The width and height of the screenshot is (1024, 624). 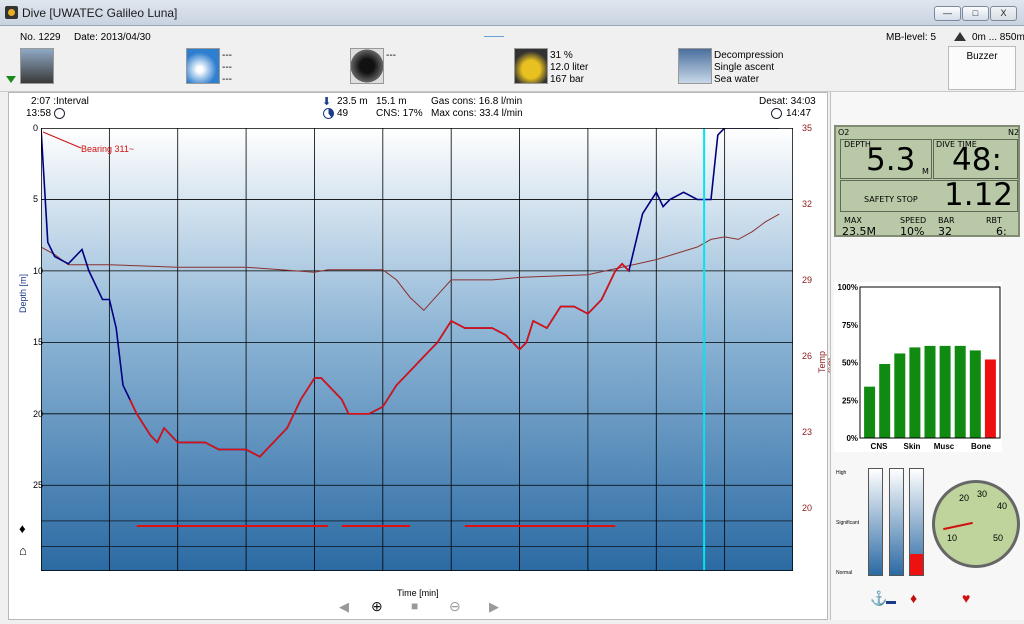 I want to click on temp-tick-label: 29, so click(x=807, y=279).